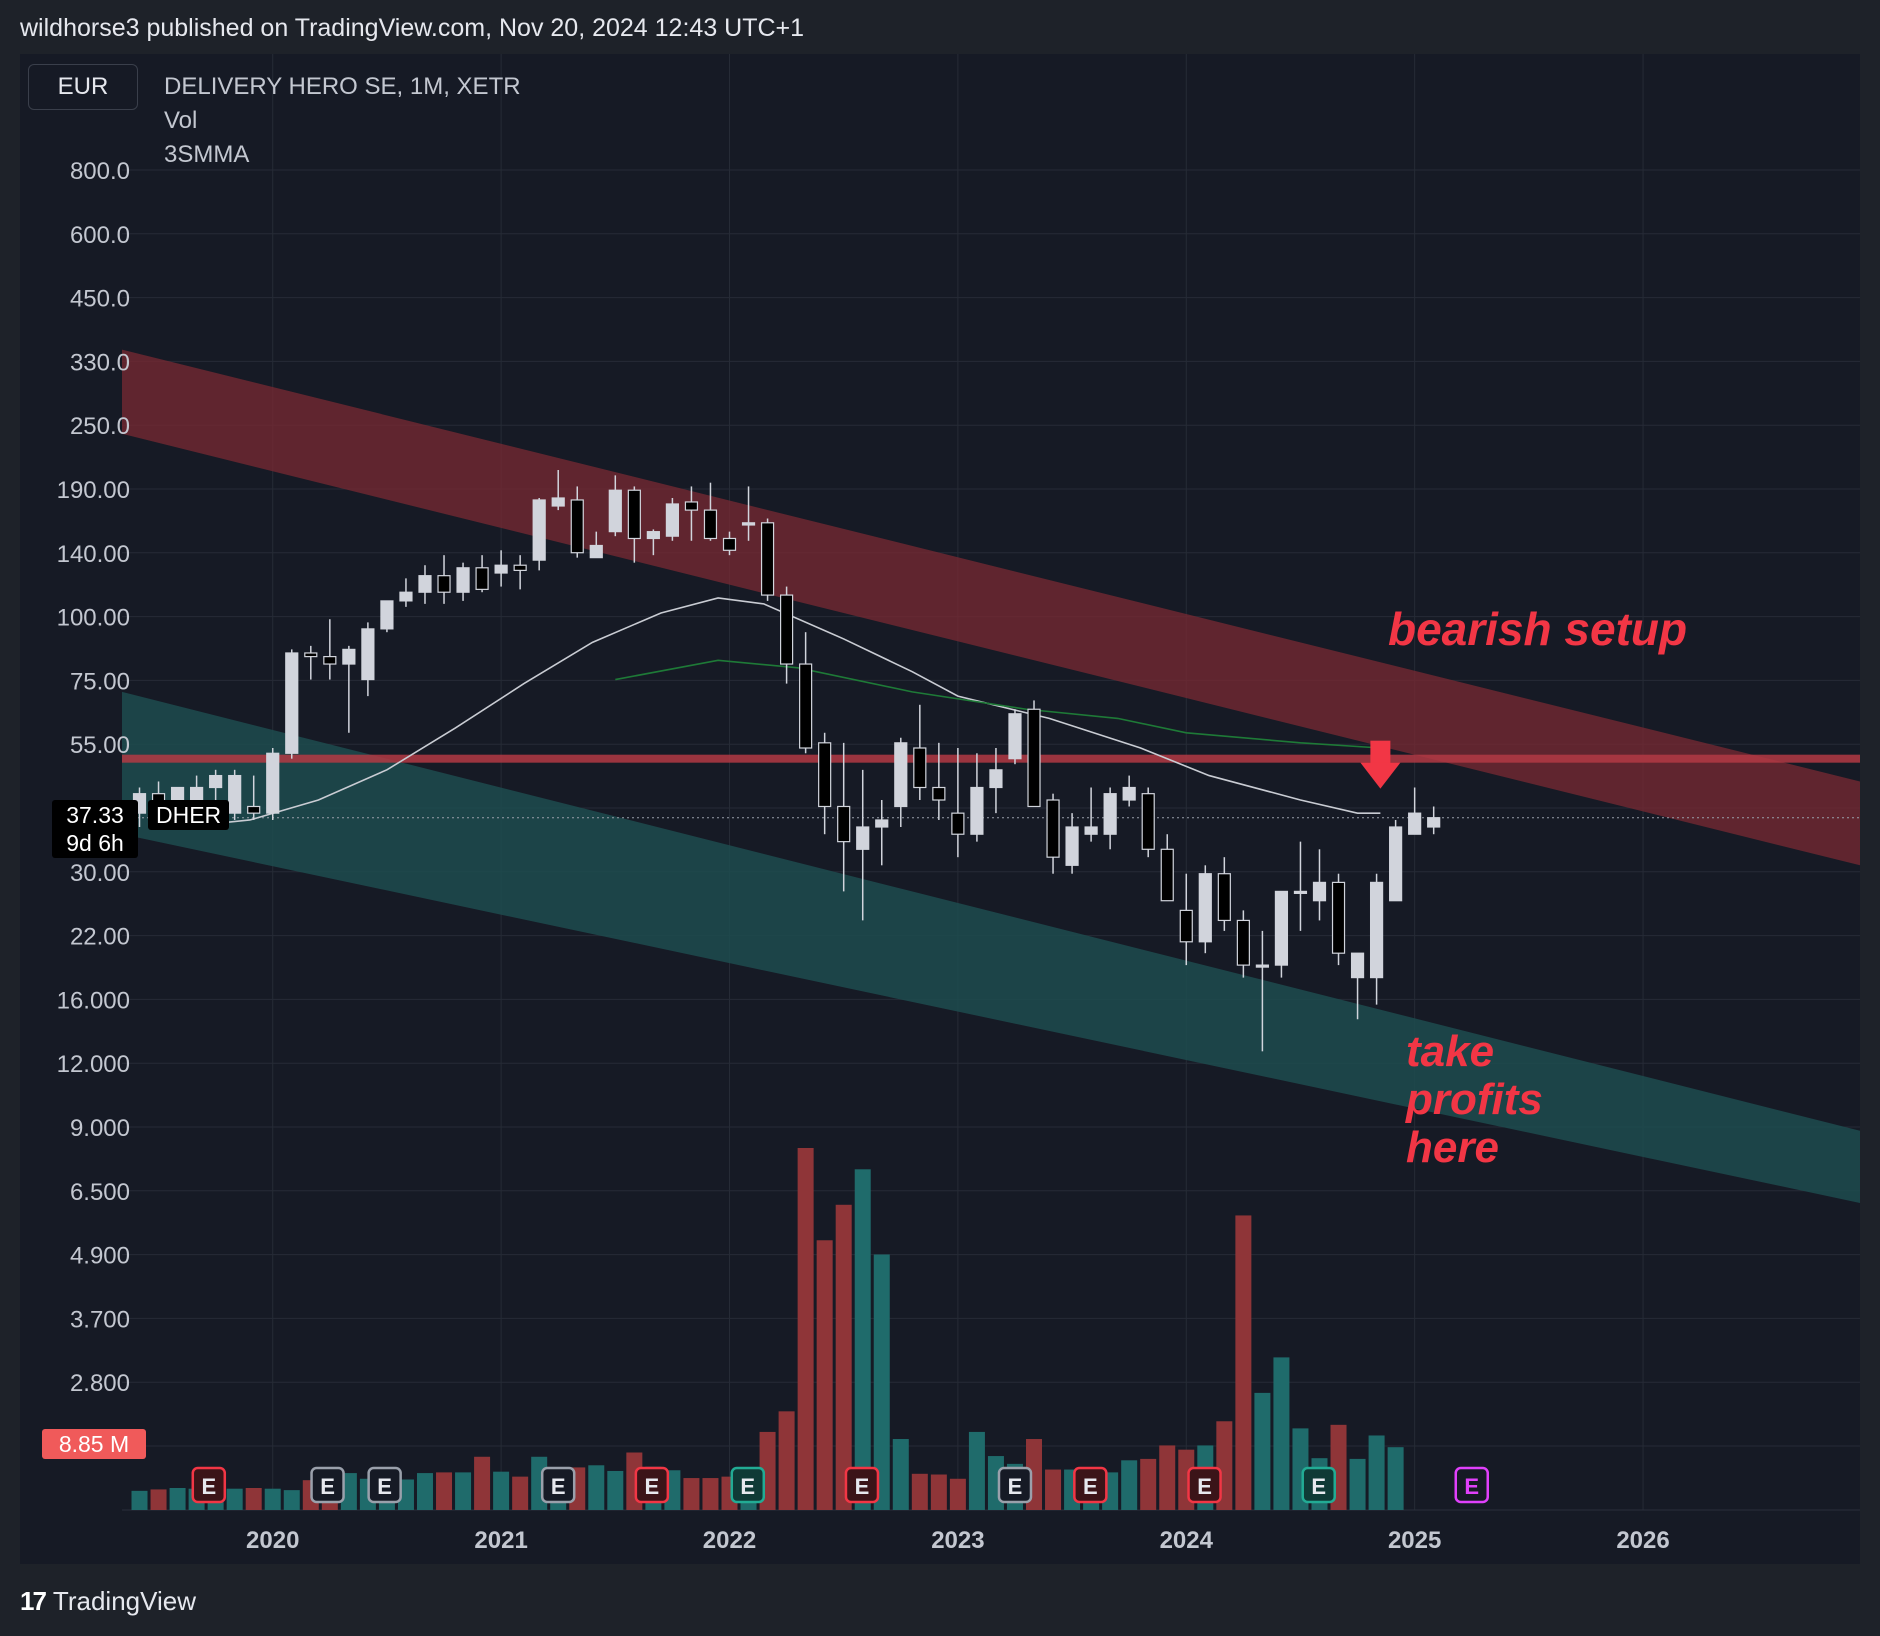 The height and width of the screenshot is (1636, 1880). I want to click on x-axis: 2020 2021 2022 2023 2024 2025 2026, so click(958, 1540).